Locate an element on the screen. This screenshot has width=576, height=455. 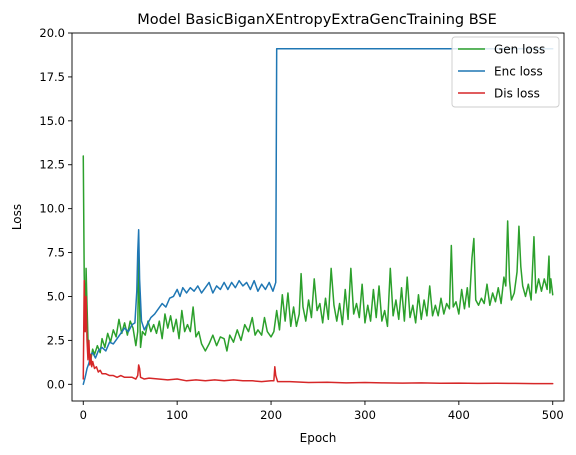
legend-label: Dis loss is located at coordinates (517, 94).